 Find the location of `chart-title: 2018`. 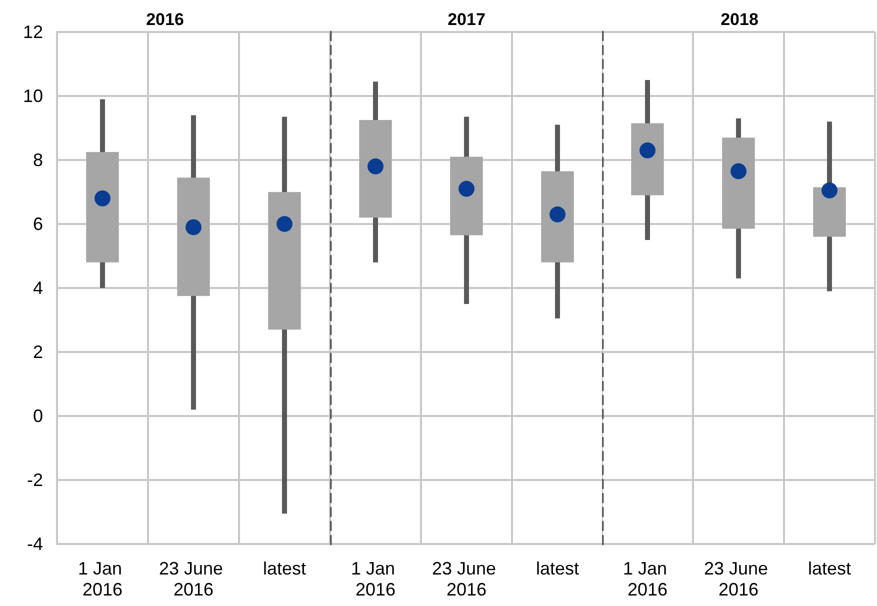

chart-title: 2018 is located at coordinates (739, 19).